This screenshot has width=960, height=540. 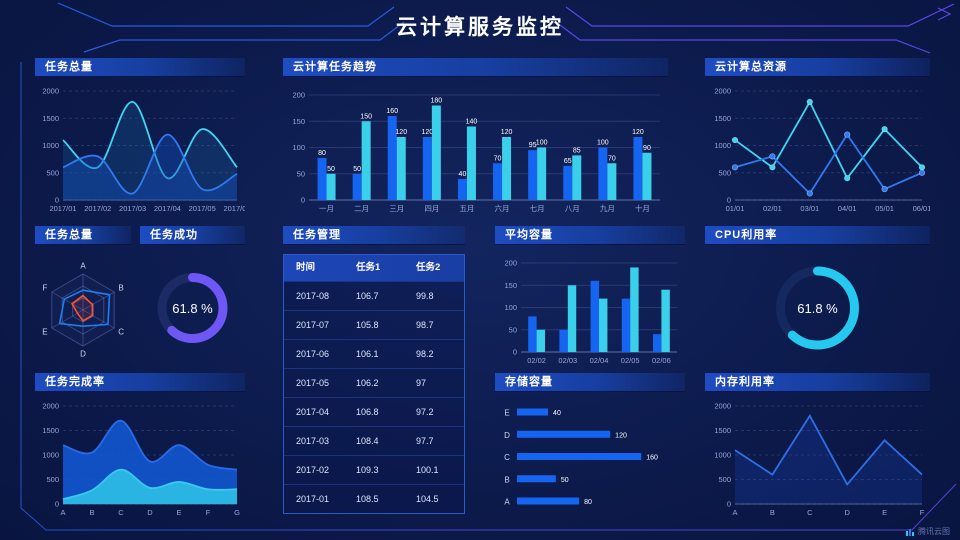 What do you see at coordinates (313, 441) in the screenshot?
I see `table-cell: 2017-03` at bounding box center [313, 441].